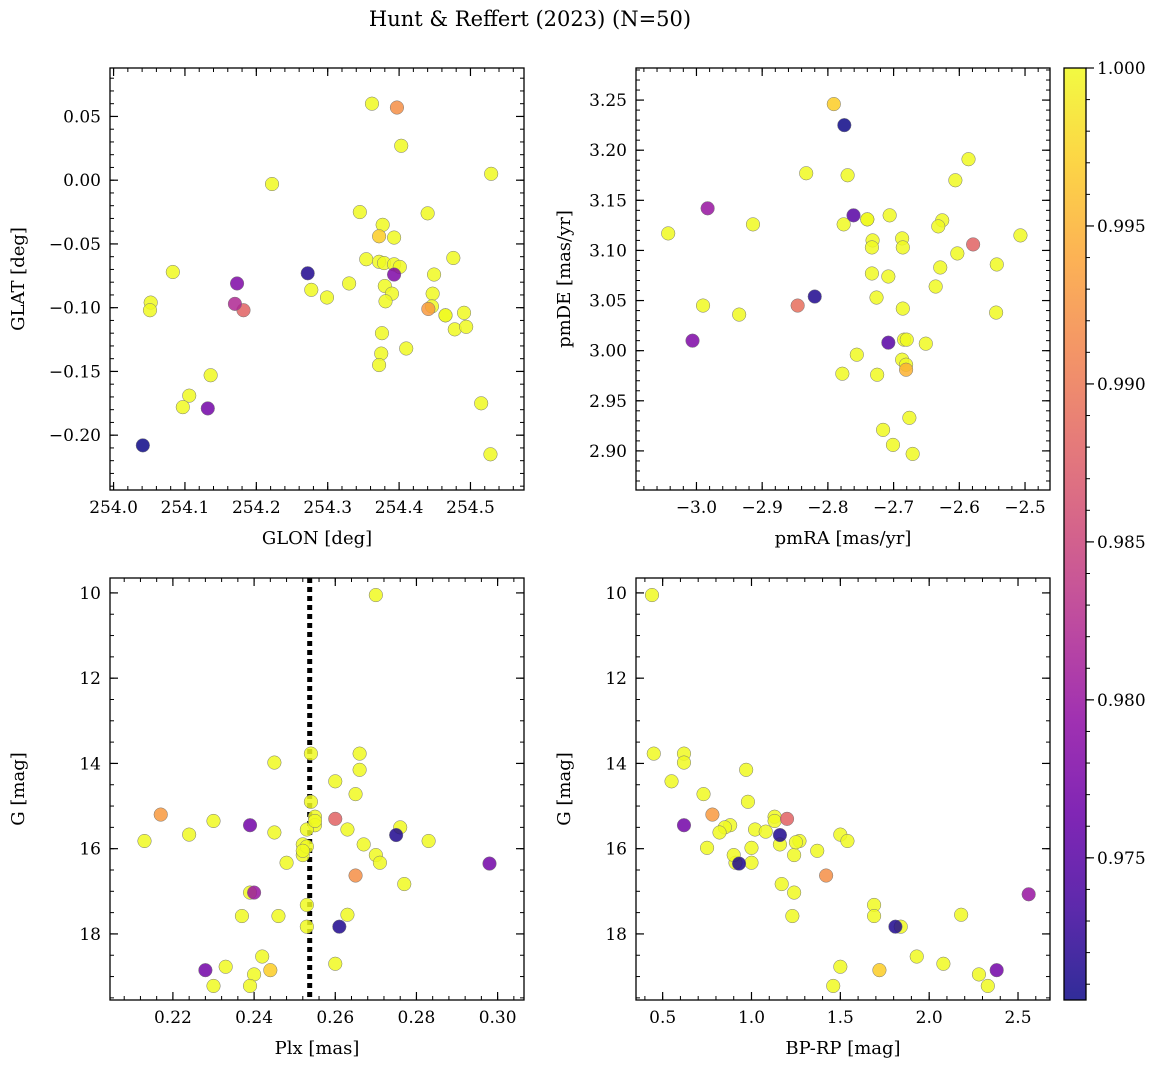 This screenshot has height=1067, width=1161. Describe the element at coordinates (335, 1018) in the screenshot. I see `x-tick-label: 0.26` at that location.